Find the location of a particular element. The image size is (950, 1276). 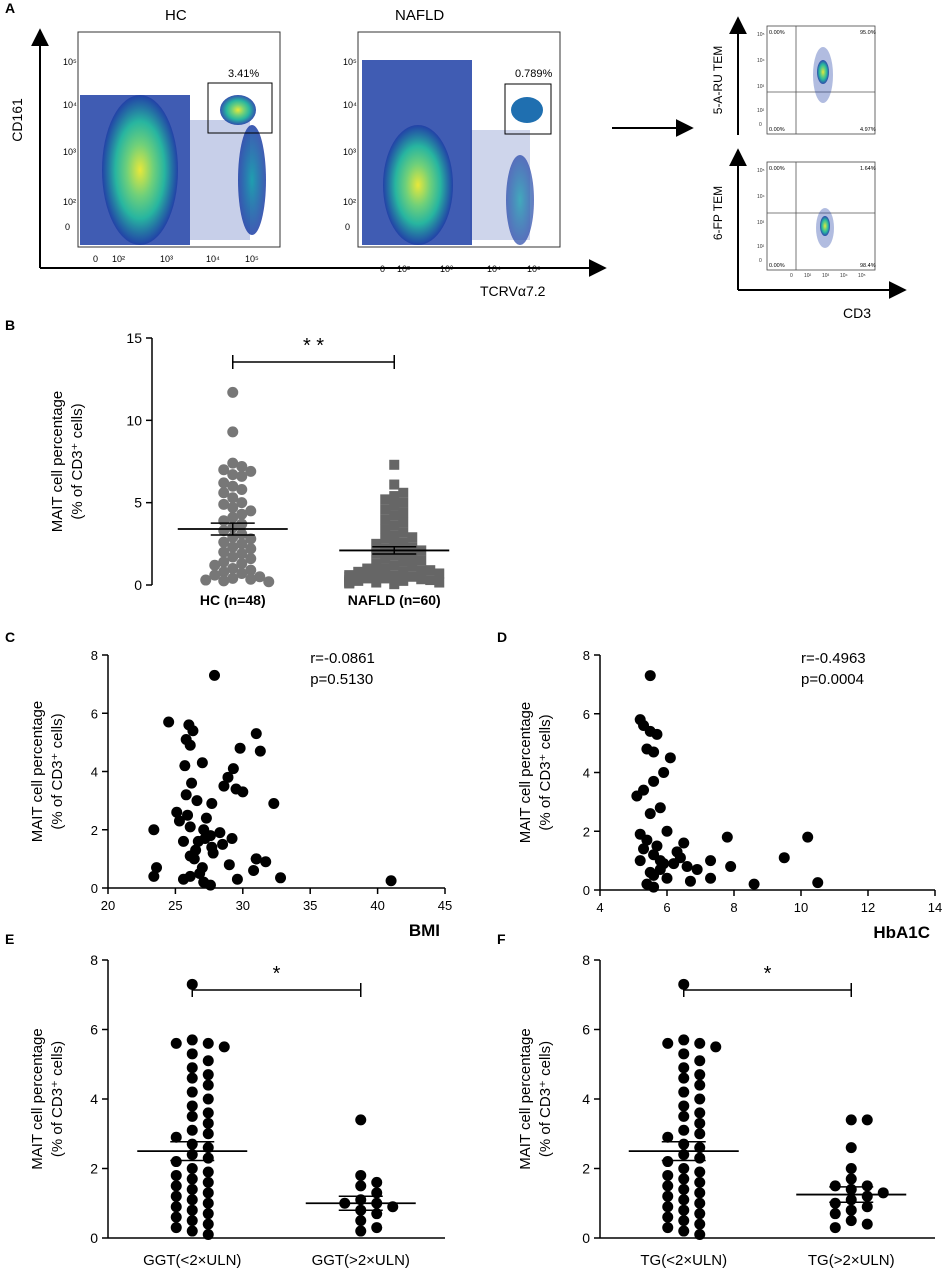

x-axis-label: BMI is located at coordinates (424, 930).